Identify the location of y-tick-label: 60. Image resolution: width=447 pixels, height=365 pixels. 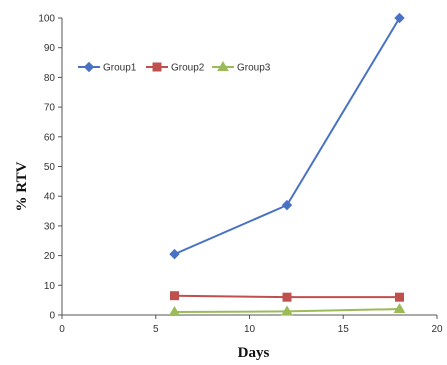
(50, 137).